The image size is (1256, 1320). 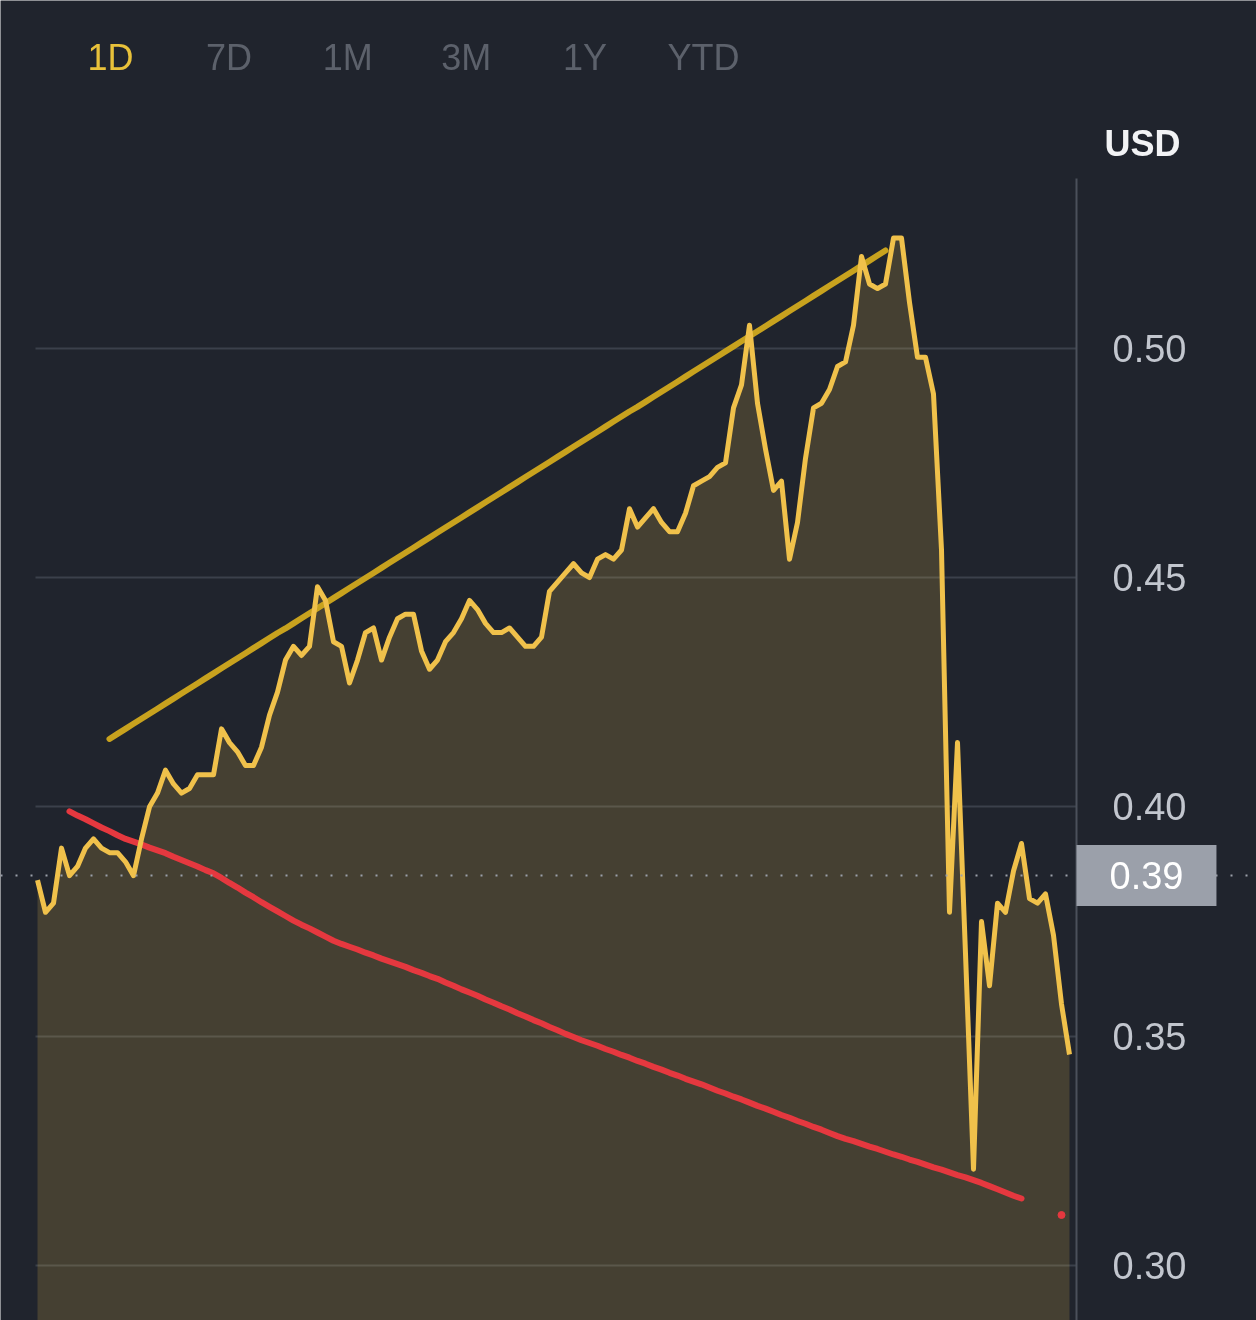 What do you see at coordinates (110, 57) in the screenshot?
I see `text: 1D` at bounding box center [110, 57].